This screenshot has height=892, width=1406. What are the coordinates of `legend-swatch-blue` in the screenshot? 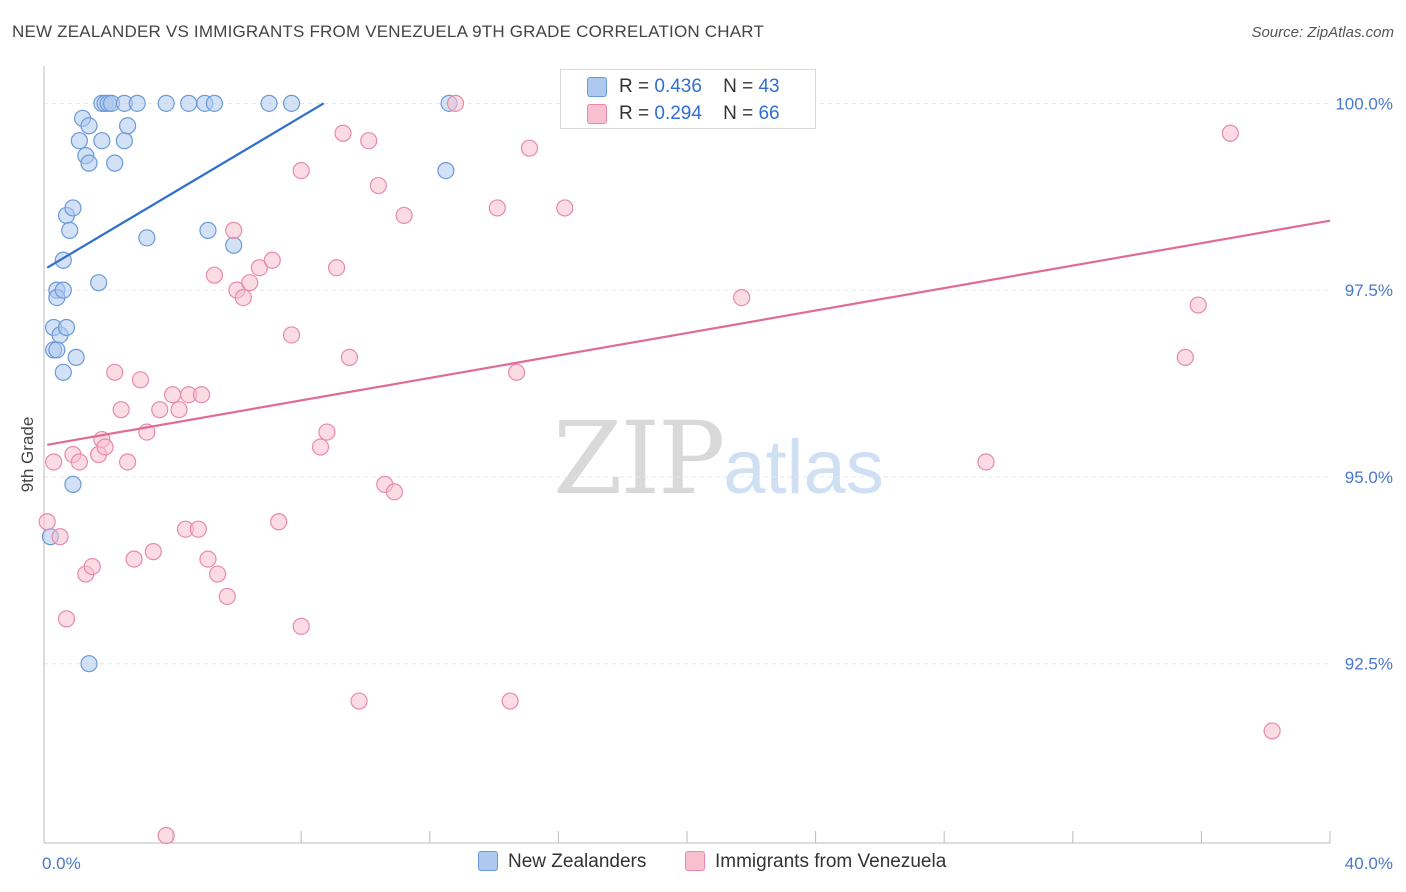 It's located at (597, 87).